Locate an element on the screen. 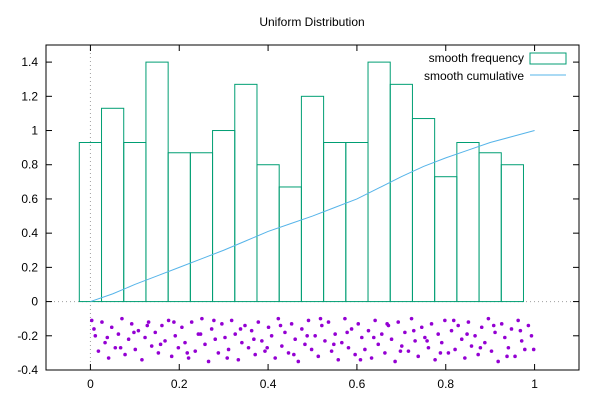 The image size is (600, 400). y-tick-label: 0.6 is located at coordinates (29, 199).